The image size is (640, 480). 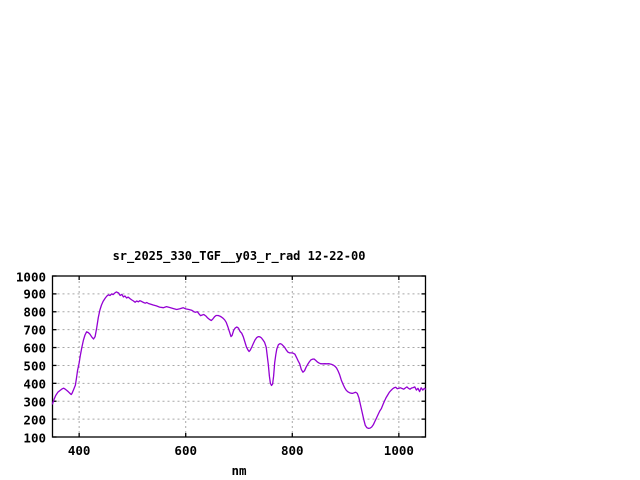 I want to click on y-tick-label: 200, so click(x=34, y=420).